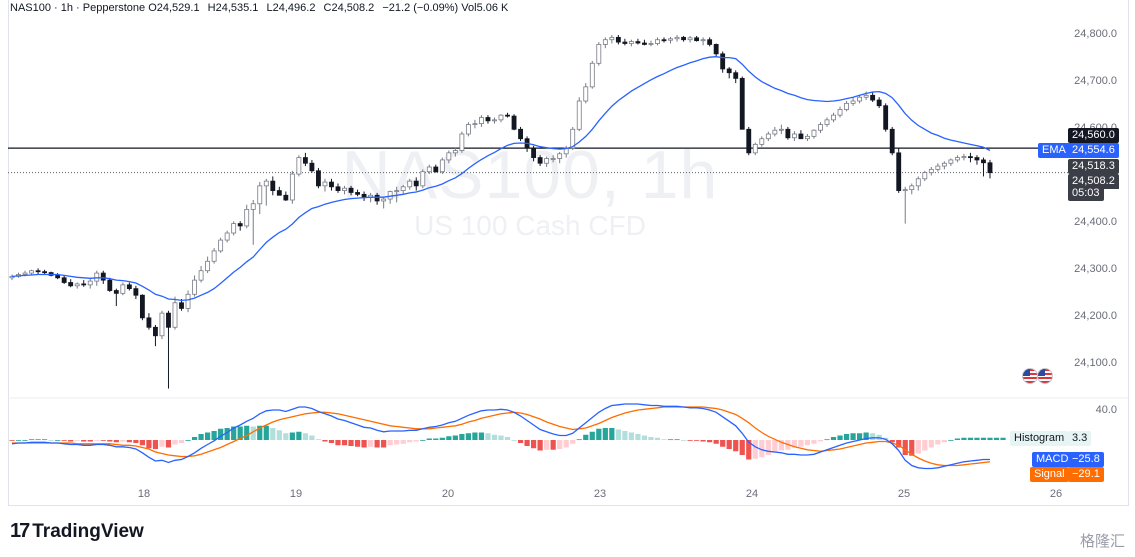 Image resolution: width=1135 pixels, height=557 pixels. Describe the element at coordinates (152, 8) in the screenshot. I see `open-label: O` at that location.